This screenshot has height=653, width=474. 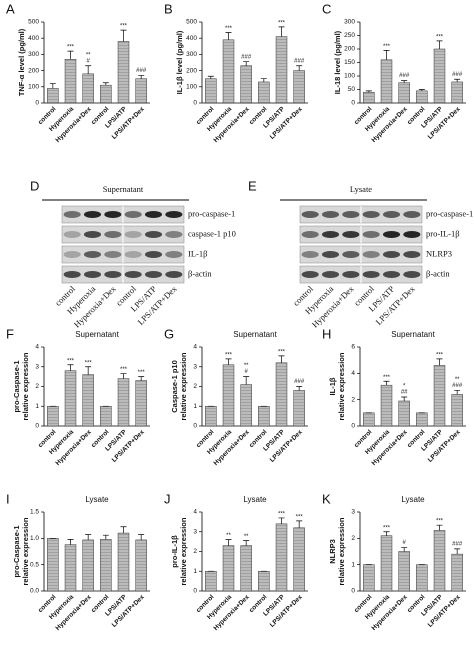 What do you see at coordinates (211, 213) in the screenshot?
I see `blot-row-label: pro-caspase-1` at bounding box center [211, 213].